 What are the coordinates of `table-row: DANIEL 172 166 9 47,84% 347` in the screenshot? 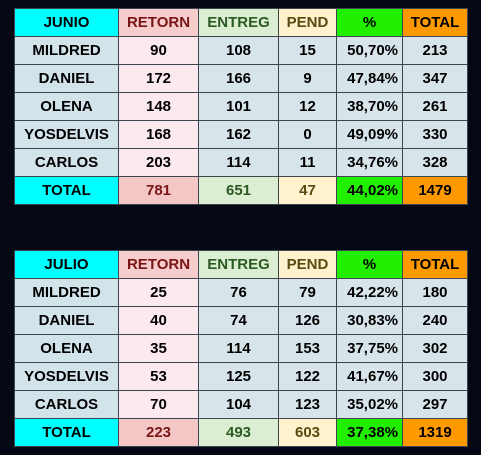 It's located at (241, 78).